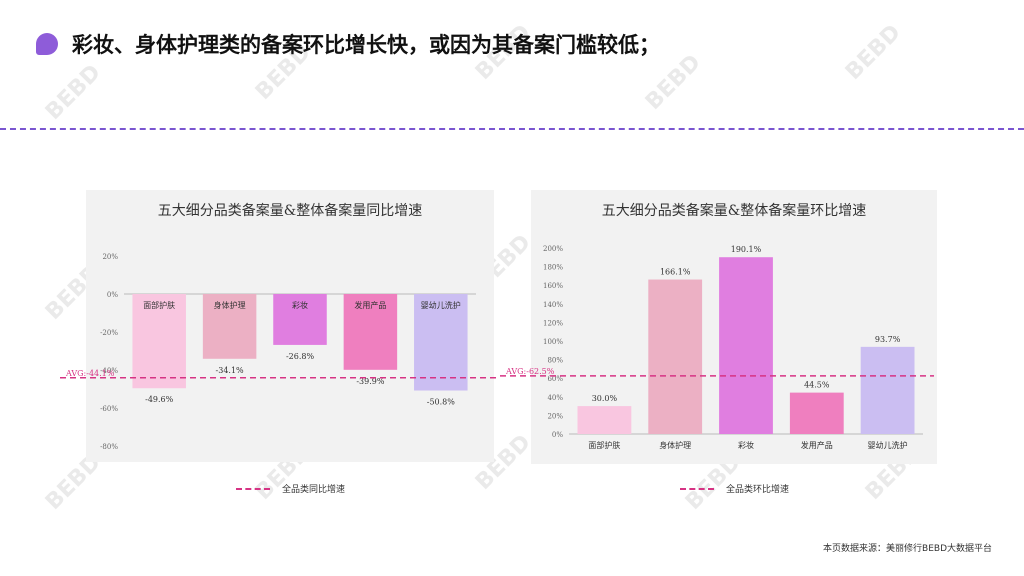  I want to click on y-tick-label: 140%, so click(553, 305).